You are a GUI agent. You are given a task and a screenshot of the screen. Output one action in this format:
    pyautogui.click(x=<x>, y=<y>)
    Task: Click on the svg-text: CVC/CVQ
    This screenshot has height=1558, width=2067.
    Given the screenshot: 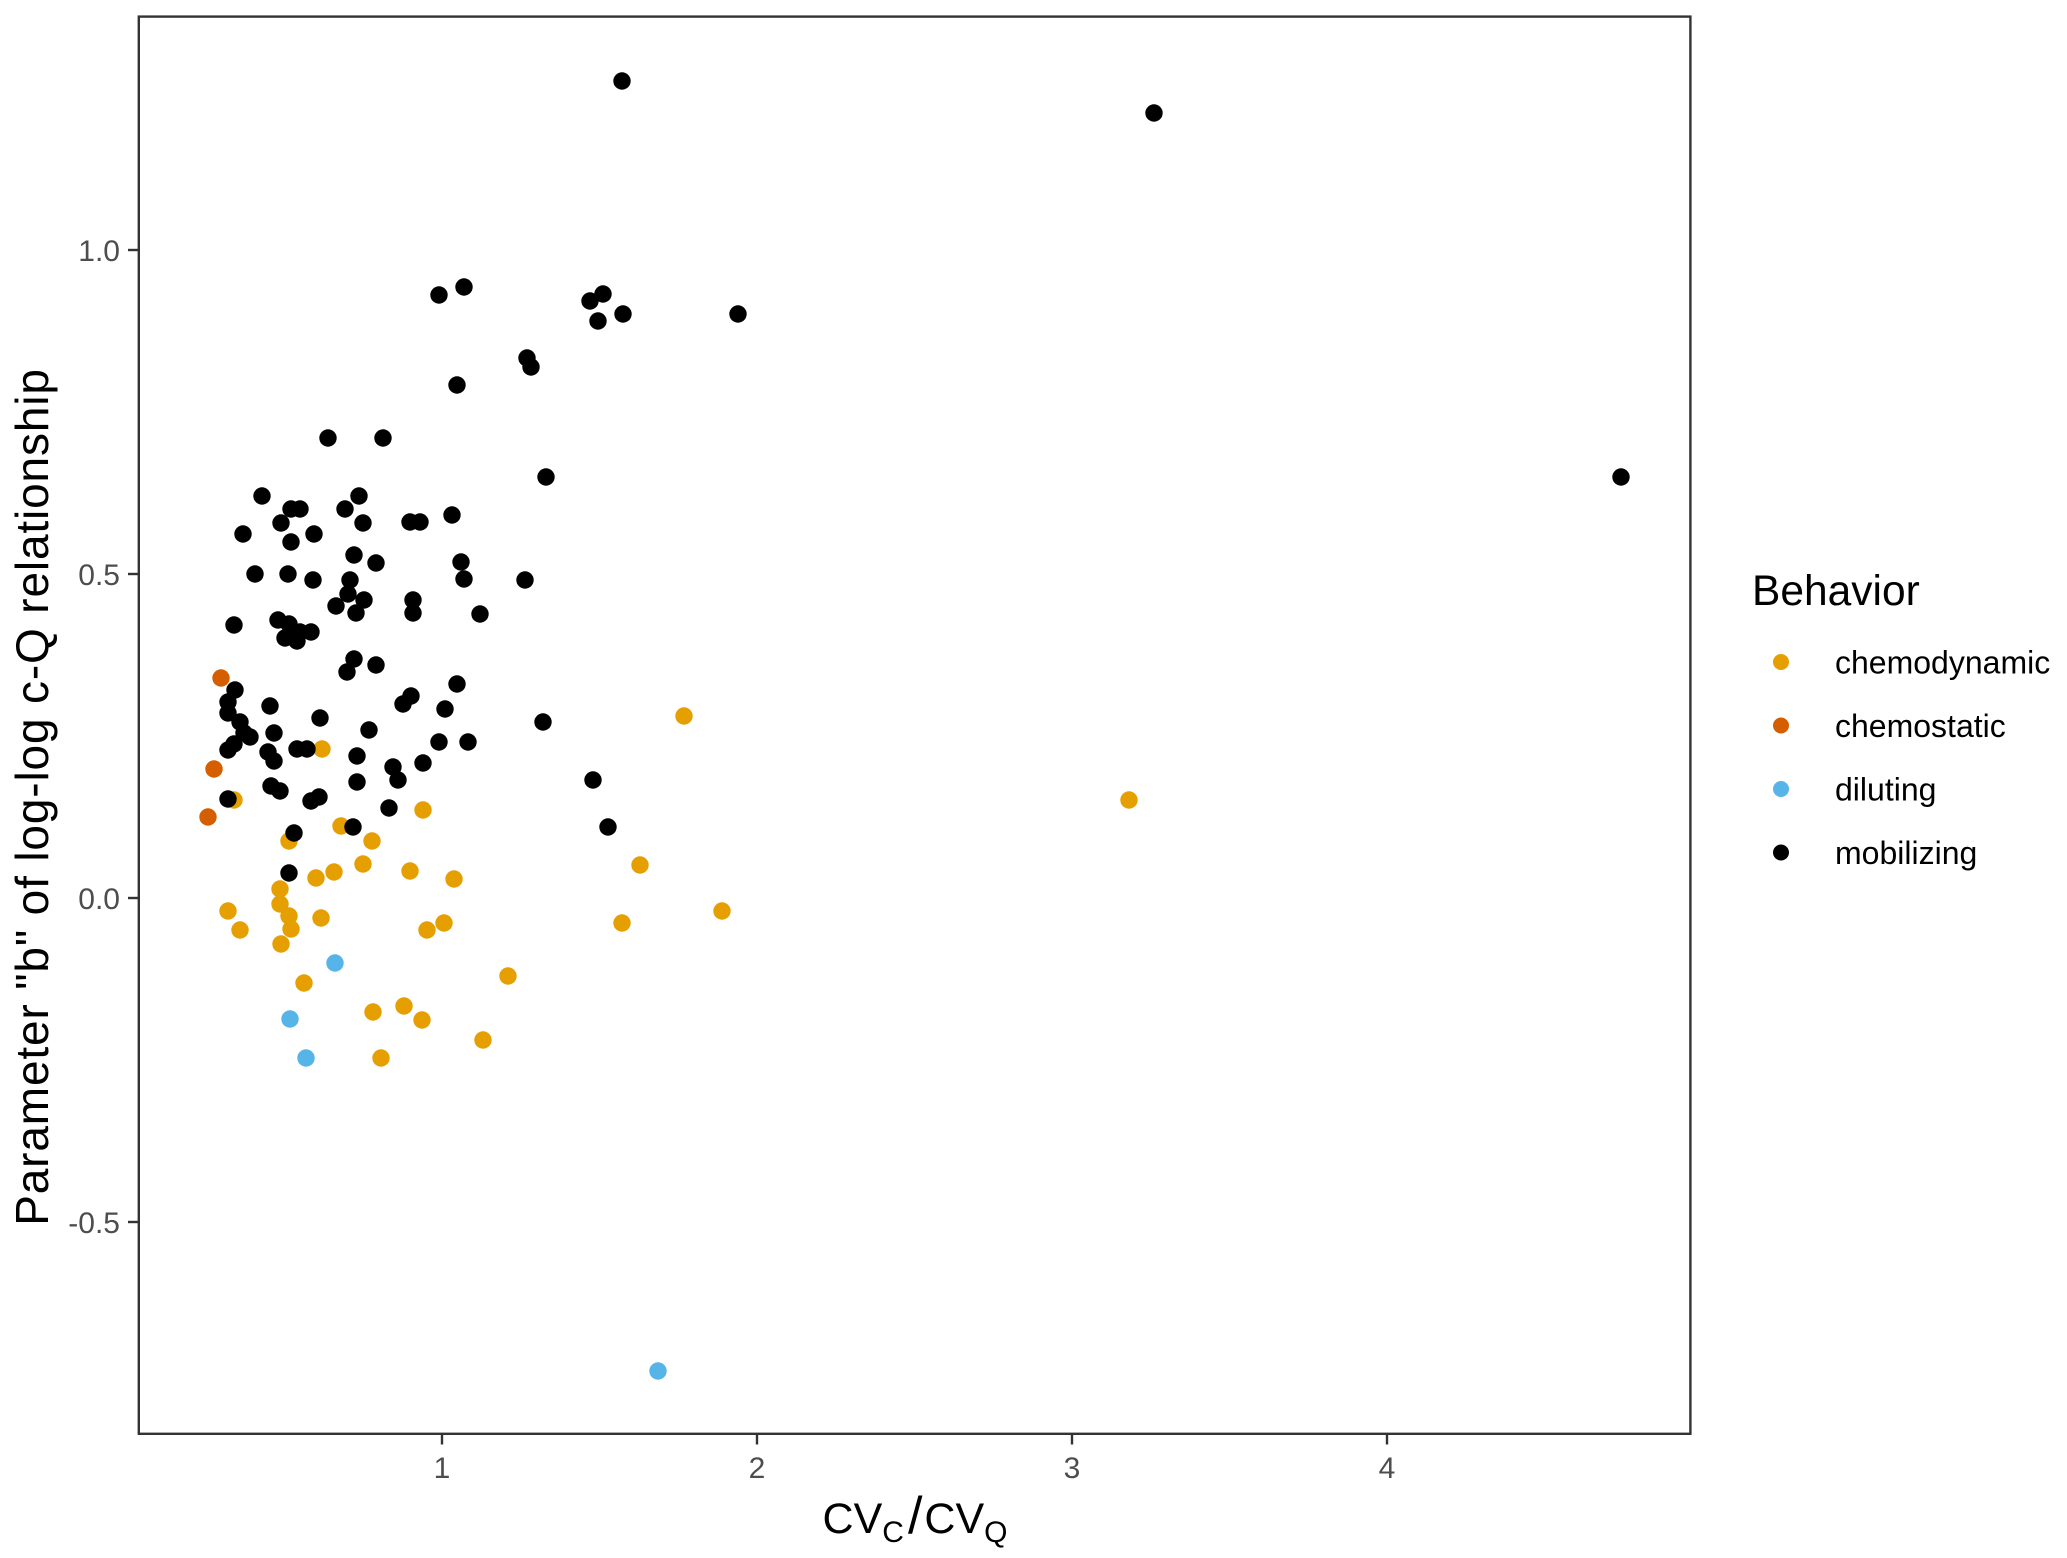 What is the action you would take?
    pyautogui.click(x=915, y=1518)
    